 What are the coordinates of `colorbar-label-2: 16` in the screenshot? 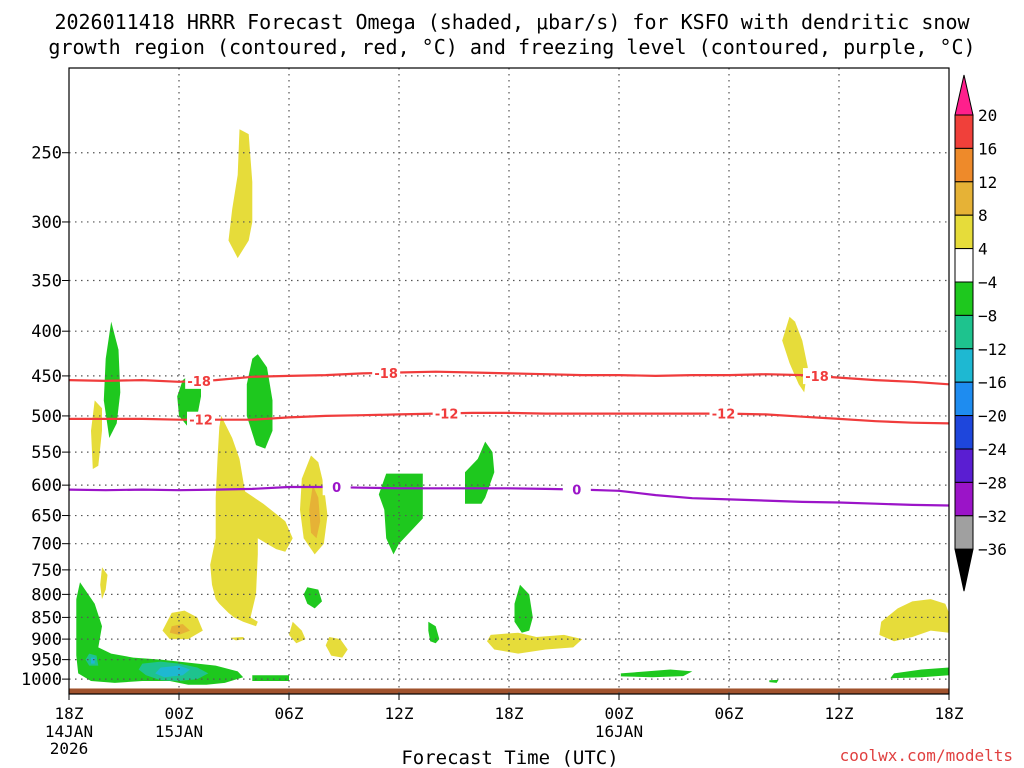 It's located at (987, 148).